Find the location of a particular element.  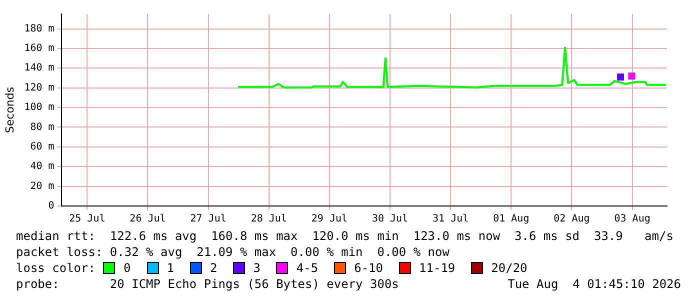

x-tick-label: 25 Jul is located at coordinates (87, 219).